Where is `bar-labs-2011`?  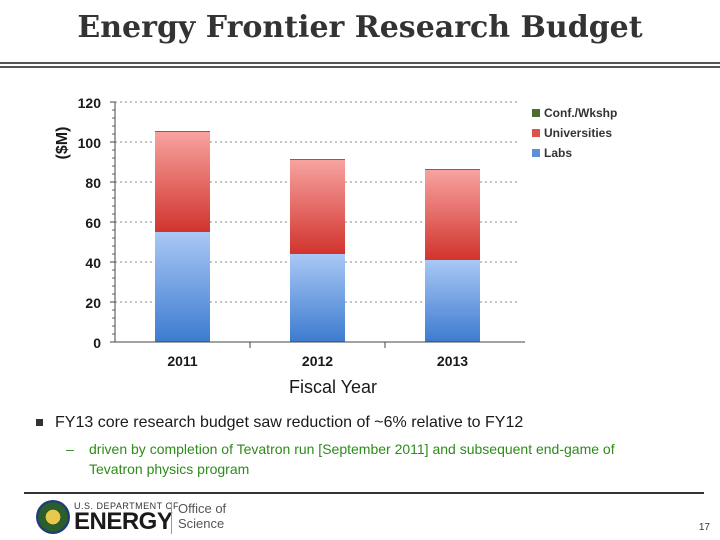
bar-labs-2011 is located at coordinates (182, 287).